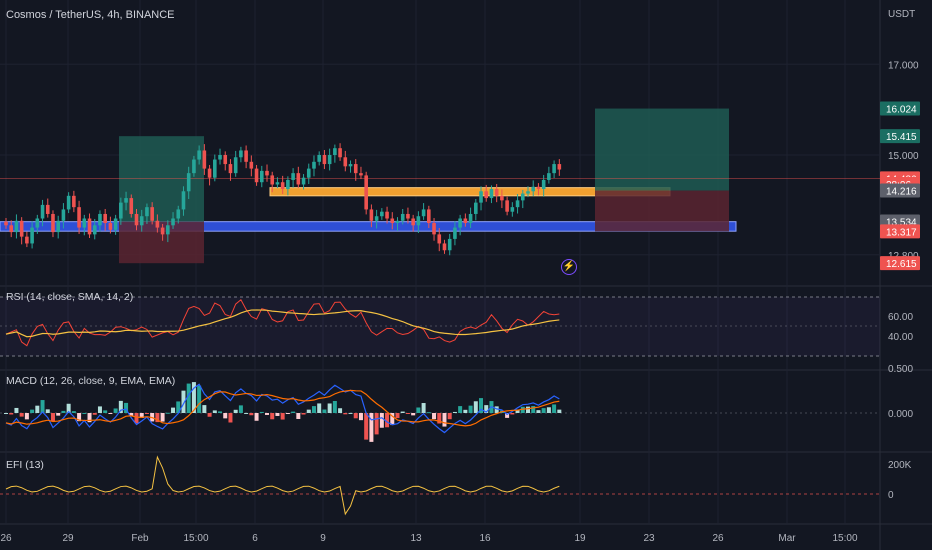  I want to click on time-axis-label: 23, so click(649, 538).